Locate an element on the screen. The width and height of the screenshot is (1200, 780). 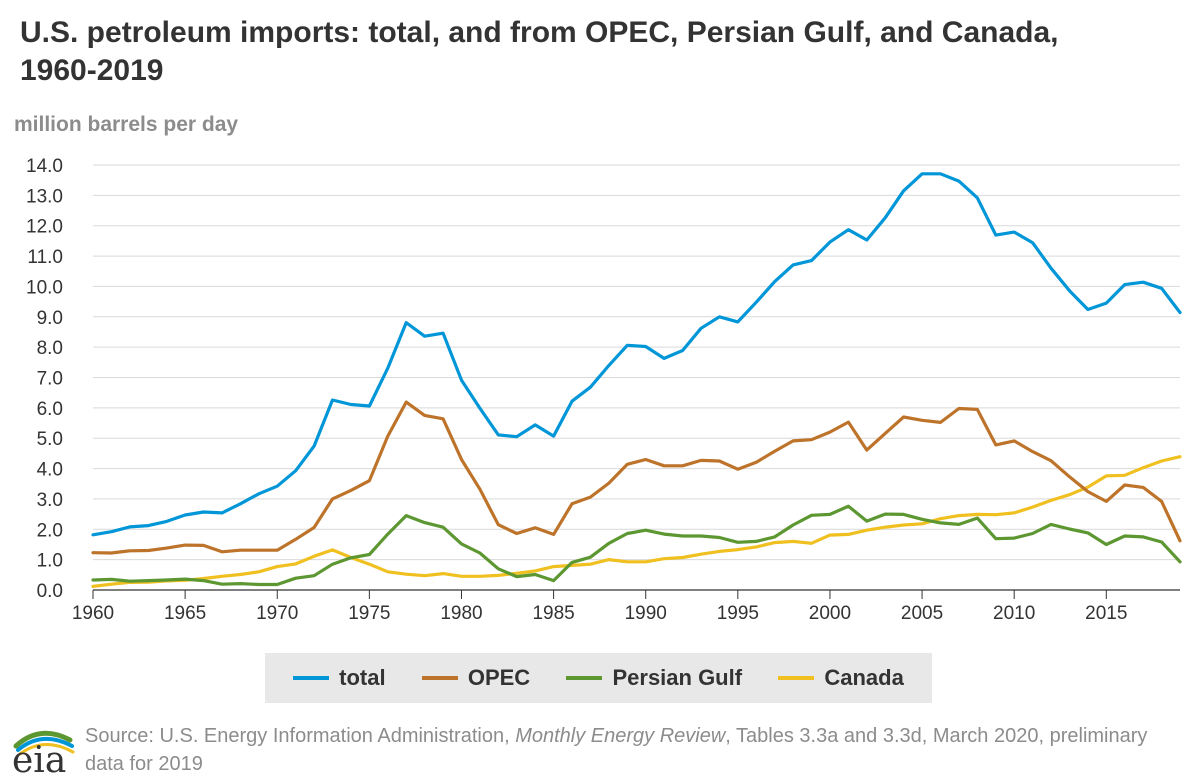
legend-swatch-persian-gulf is located at coordinates (584, 678).